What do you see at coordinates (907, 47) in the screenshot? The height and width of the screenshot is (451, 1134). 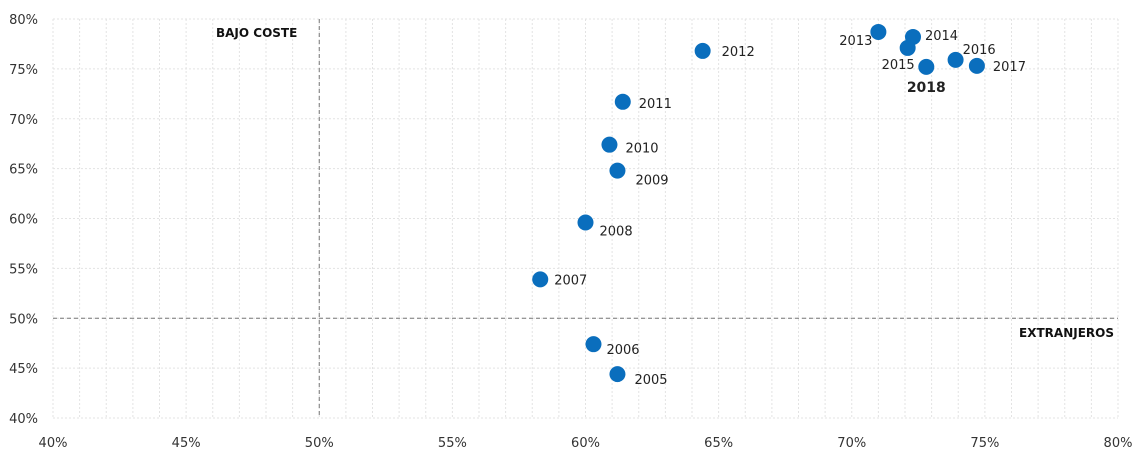 I see `data-point-2015` at bounding box center [907, 47].